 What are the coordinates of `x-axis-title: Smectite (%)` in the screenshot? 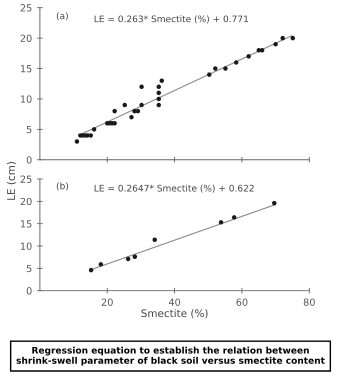 It's located at (174, 313).